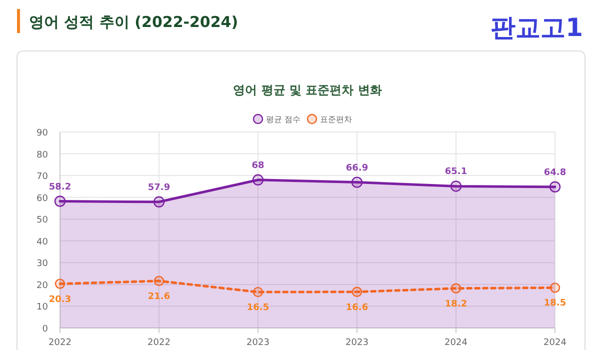 The image size is (594, 350). I want to click on data-label: 16.6, so click(357, 307).